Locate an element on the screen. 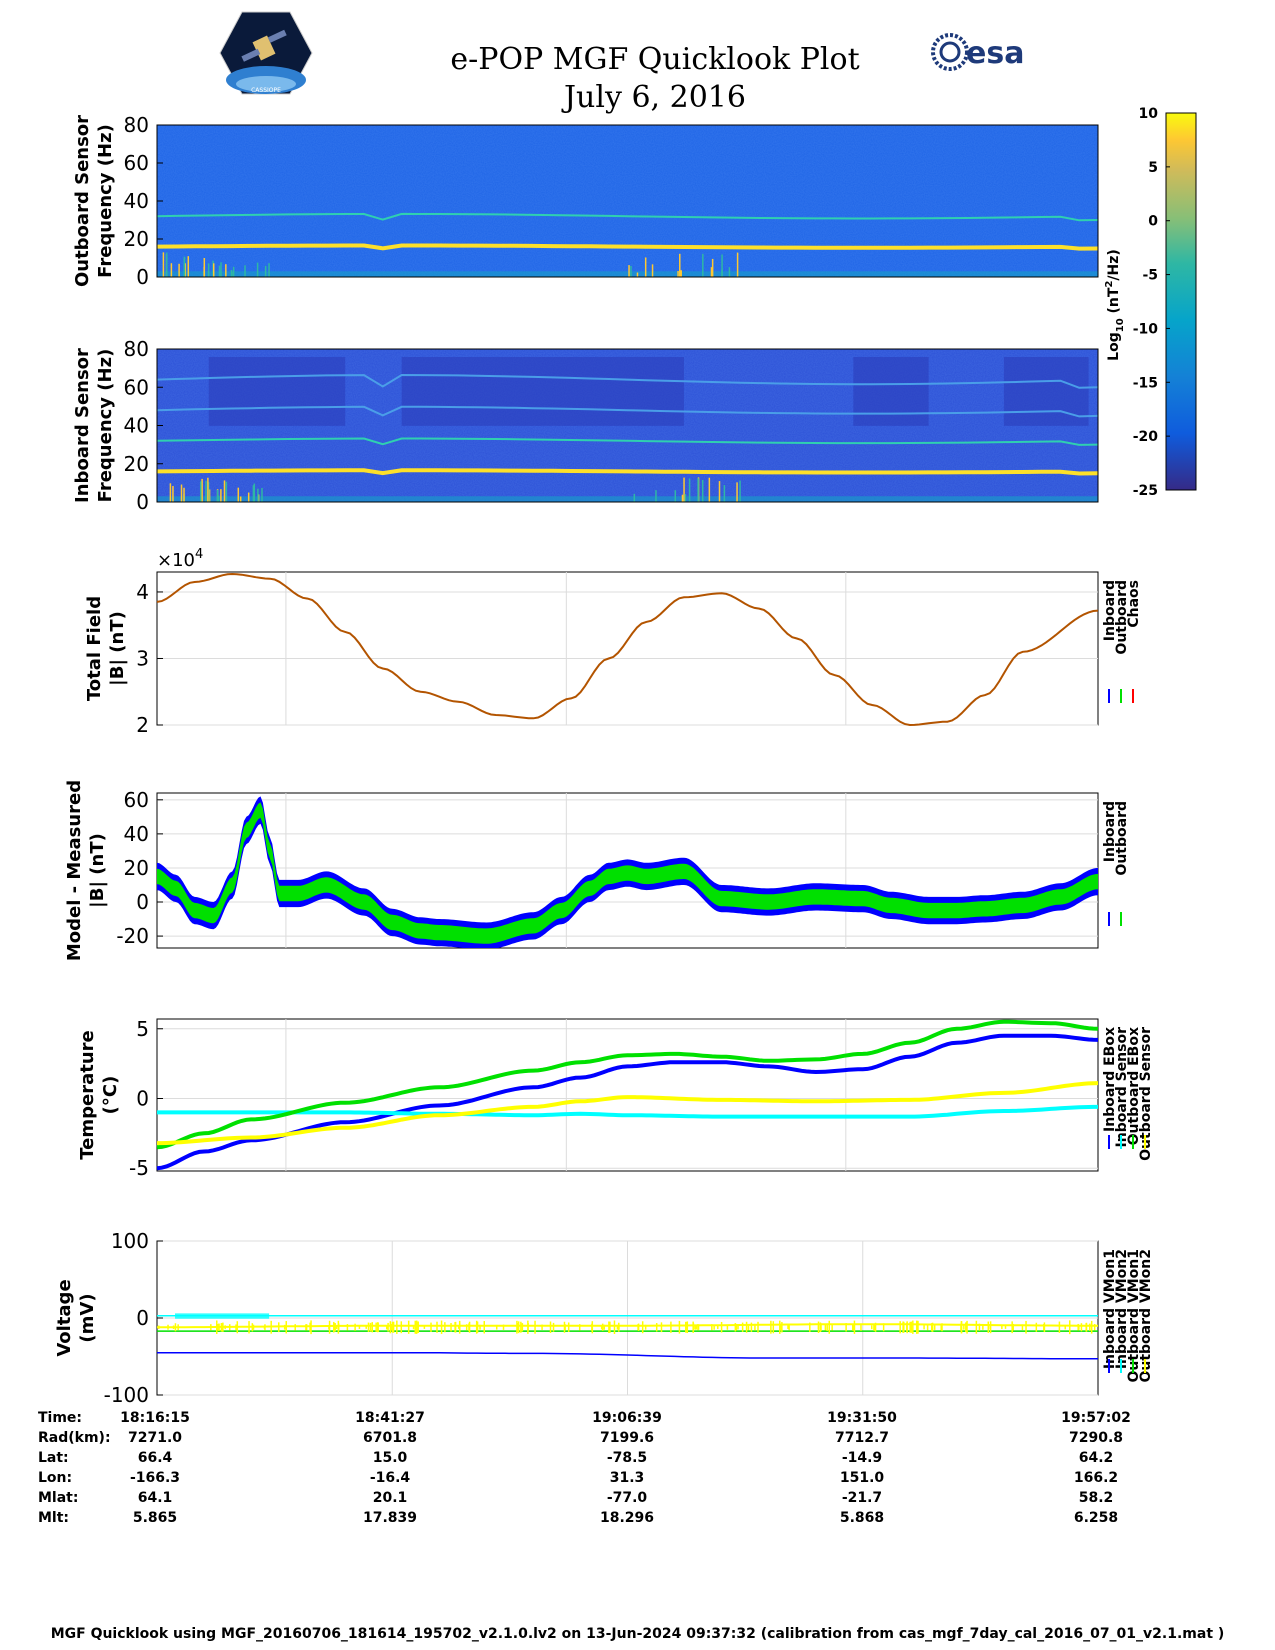 The height and width of the screenshot is (1650, 1275). ephemeris-cell: 17.839 is located at coordinates (390, 1518).